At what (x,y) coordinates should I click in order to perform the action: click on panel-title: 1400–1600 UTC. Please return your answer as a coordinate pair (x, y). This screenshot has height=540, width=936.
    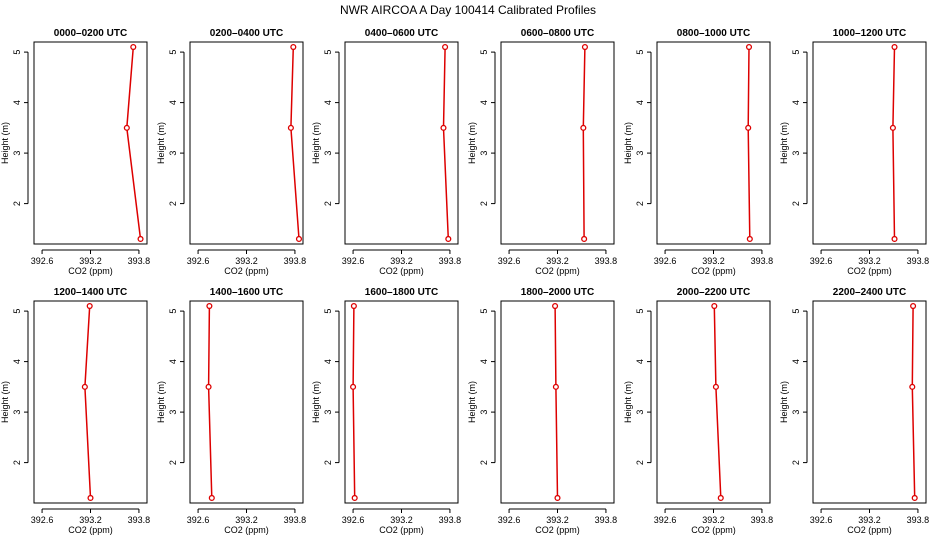
    Looking at the image, I should click on (246, 292).